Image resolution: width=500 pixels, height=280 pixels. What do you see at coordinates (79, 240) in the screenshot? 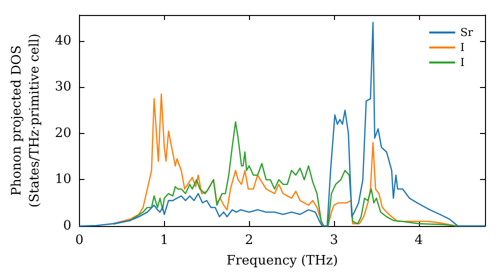
I see `x-tick-label: 0` at bounding box center [79, 240].